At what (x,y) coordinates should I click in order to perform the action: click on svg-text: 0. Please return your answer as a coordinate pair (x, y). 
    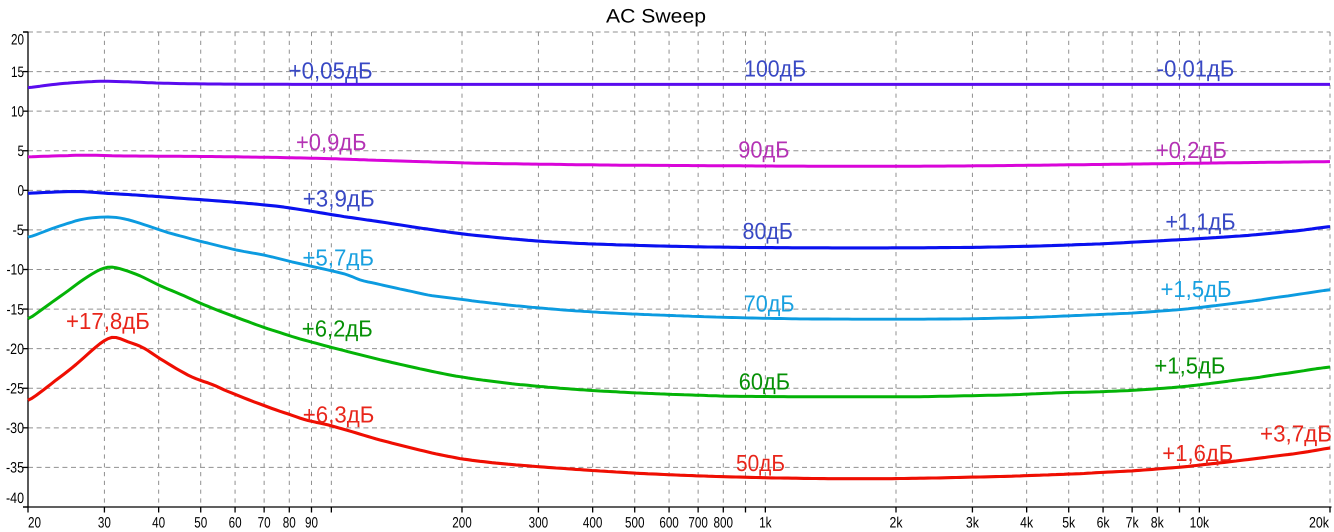
    Looking at the image, I should click on (21, 191).